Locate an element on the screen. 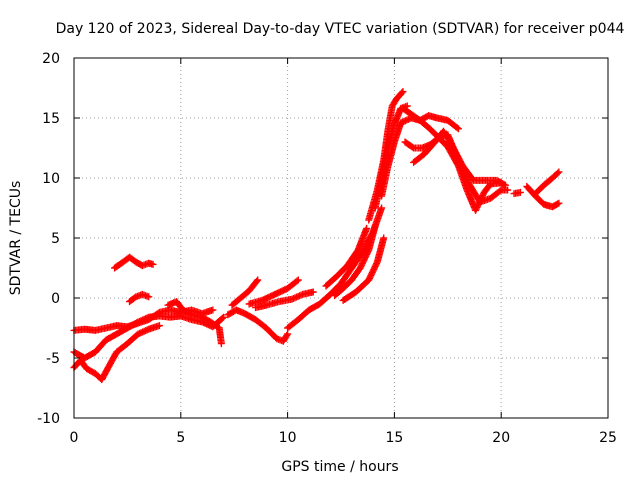  y-tick-label: 5 is located at coordinates (55, 239).